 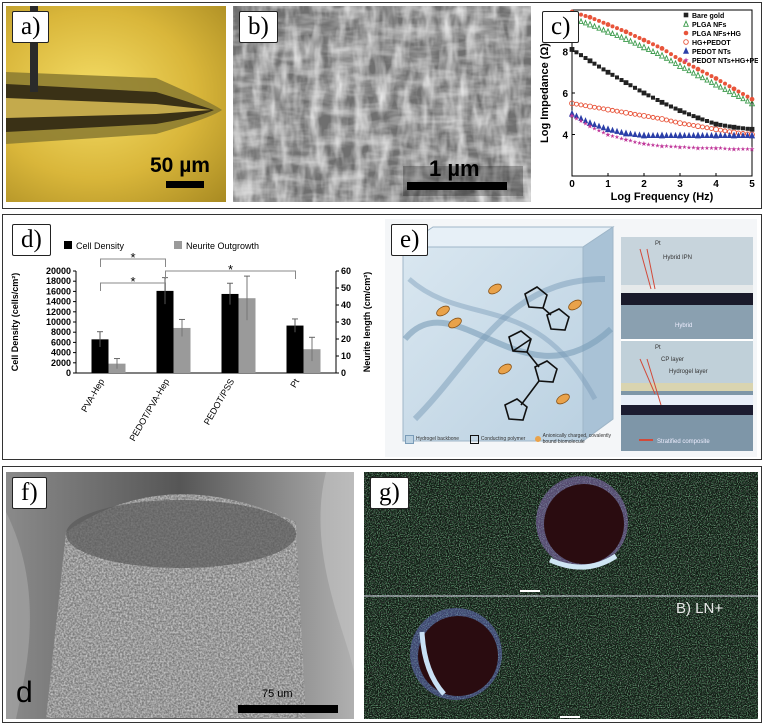 What do you see at coordinates (294, 383) in the screenshot?
I see `category-label: Pt` at bounding box center [294, 383].